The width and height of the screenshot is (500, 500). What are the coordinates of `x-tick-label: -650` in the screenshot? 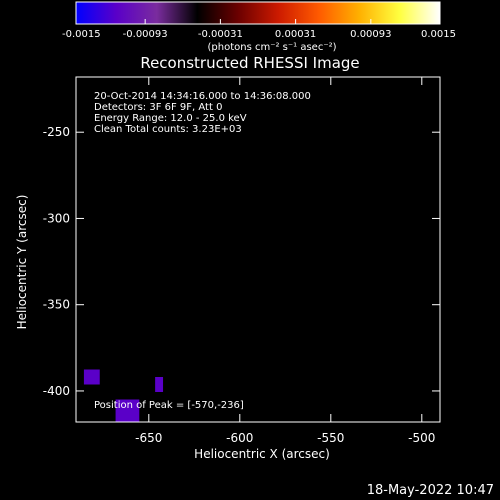 It's located at (148, 438).